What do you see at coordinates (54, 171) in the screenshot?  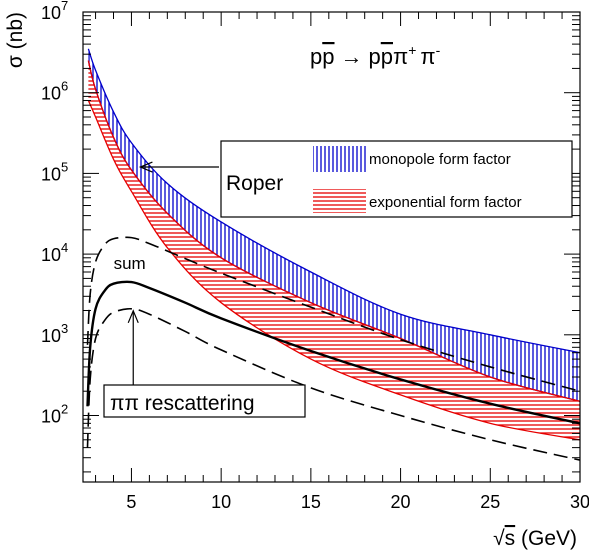 I see `y-tick-label: 10⁵` at bounding box center [54, 171].